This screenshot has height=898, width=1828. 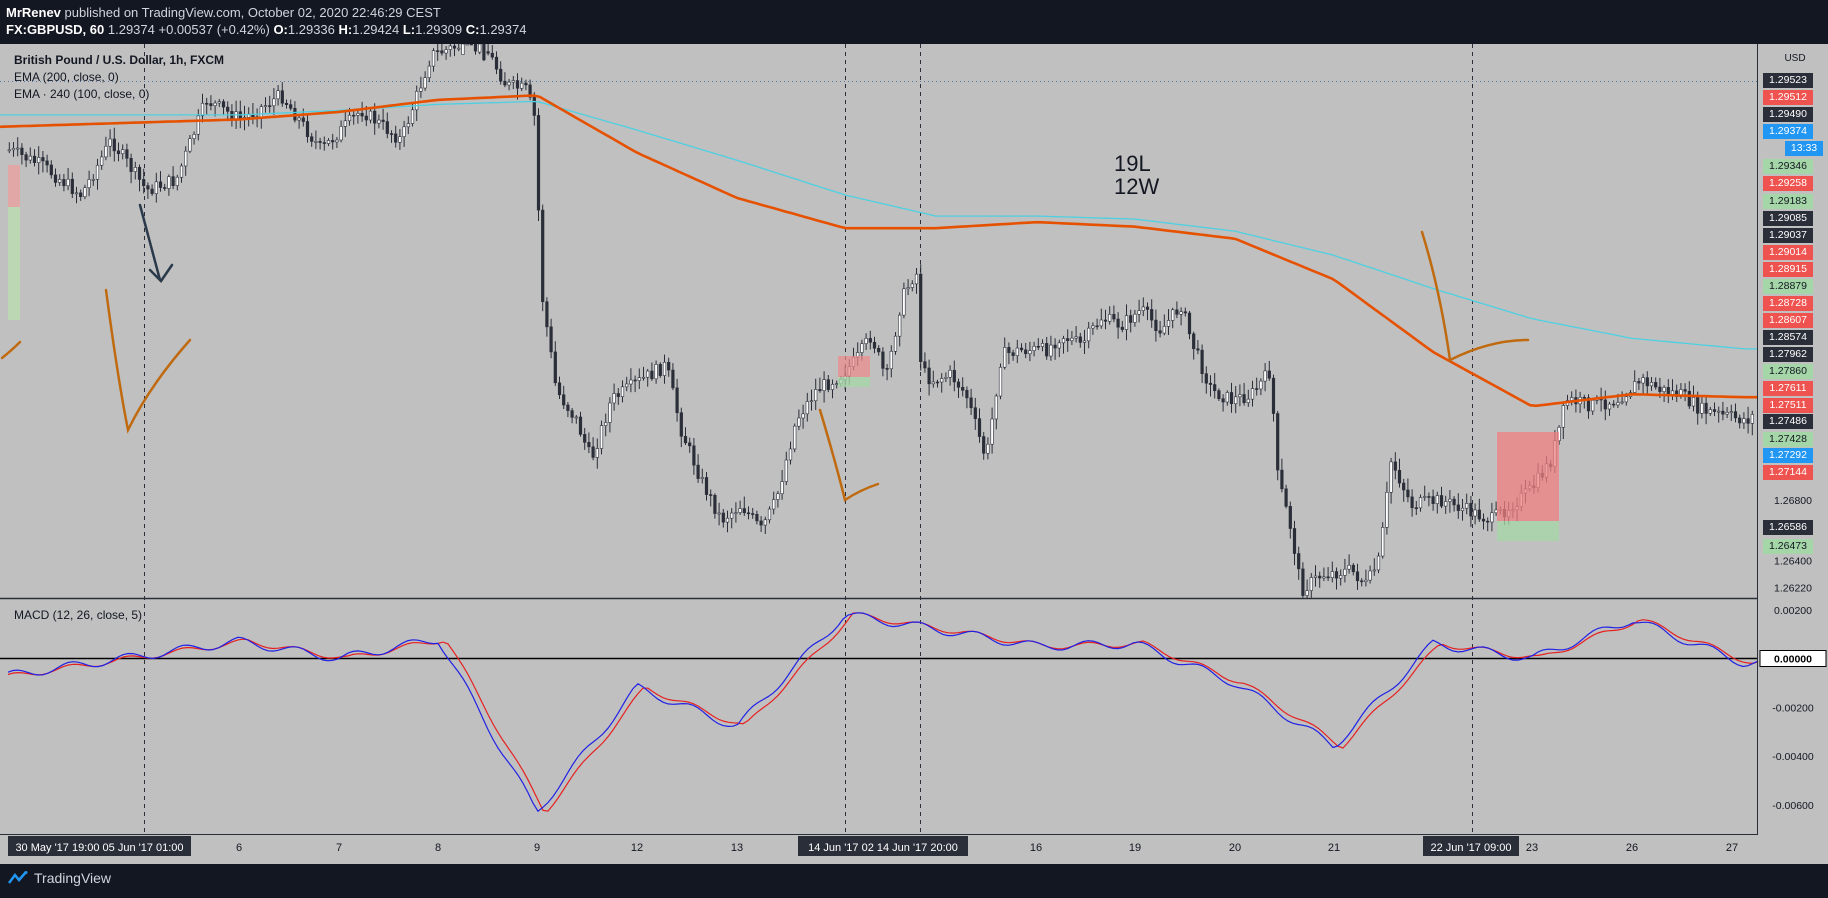 What do you see at coordinates (1788, 337) in the screenshot?
I see `price-axis-label: 1.28574` at bounding box center [1788, 337].